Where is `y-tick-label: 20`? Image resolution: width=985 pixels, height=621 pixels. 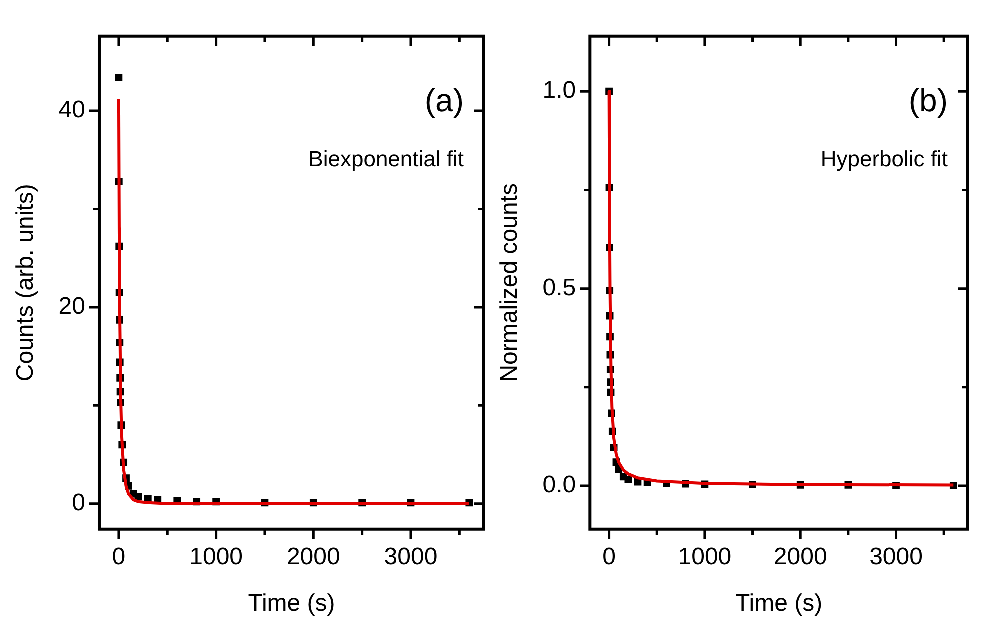
y-tick-label: 20 is located at coordinates (72, 306).